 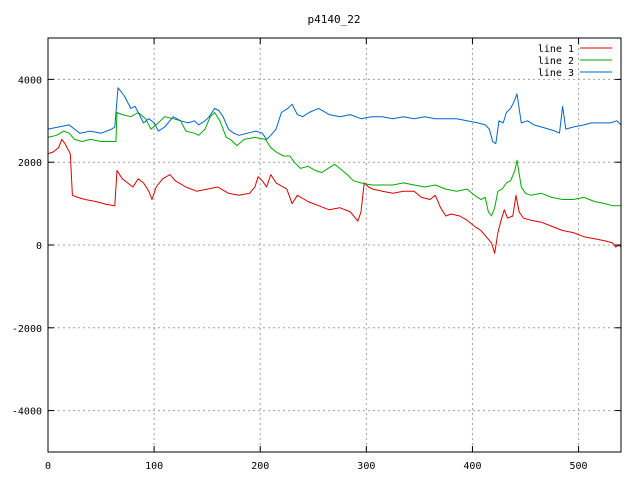 I want to click on y-tick-label: 0, so click(x=39, y=246).